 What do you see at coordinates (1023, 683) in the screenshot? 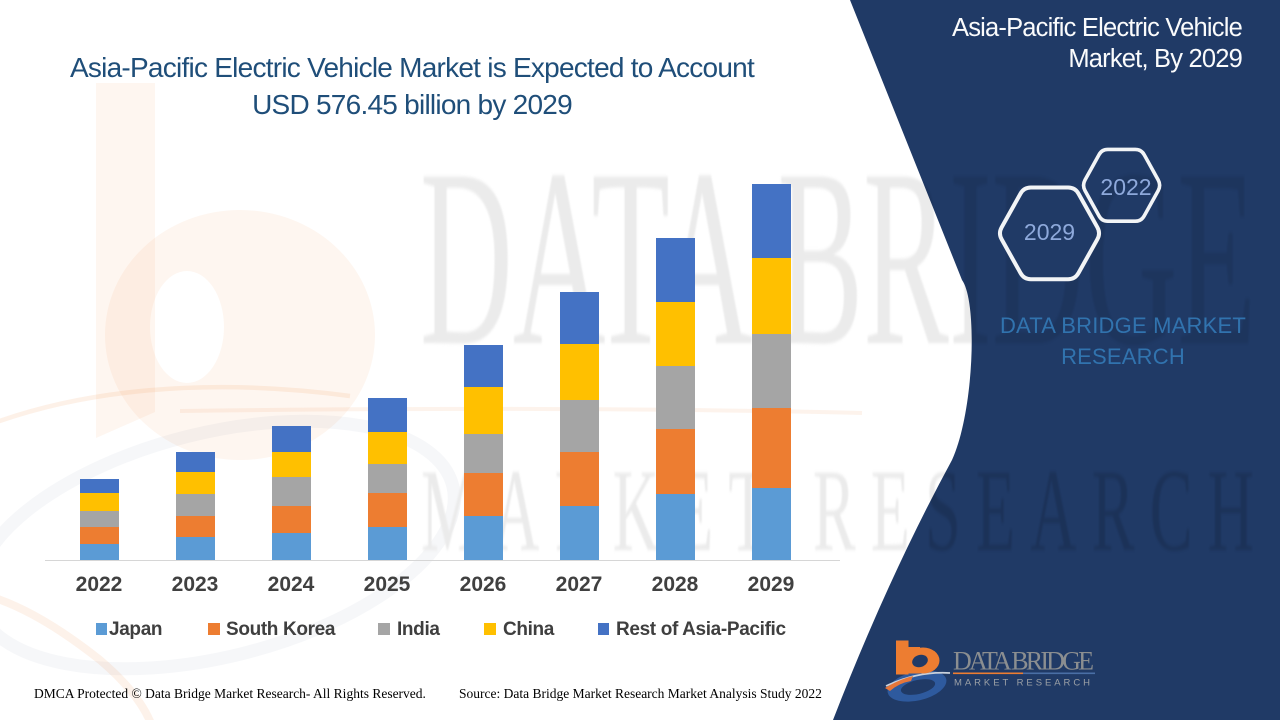
I see `svg-text: MARKET RESEARCH` at bounding box center [1023, 683].